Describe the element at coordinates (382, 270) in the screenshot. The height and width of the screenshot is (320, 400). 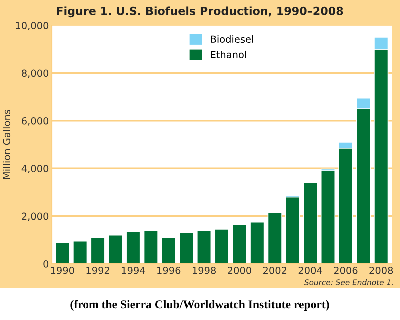
I see `x-tick-label: 2008` at that location.